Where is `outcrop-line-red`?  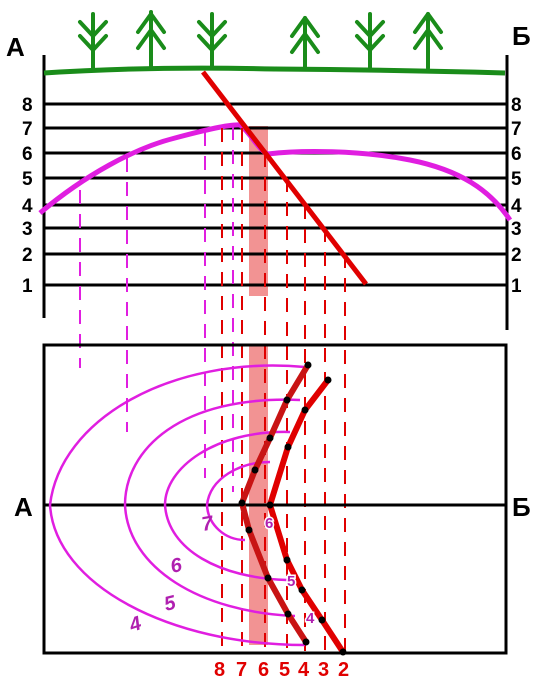 outcrop-line-red is located at coordinates (306, 516).